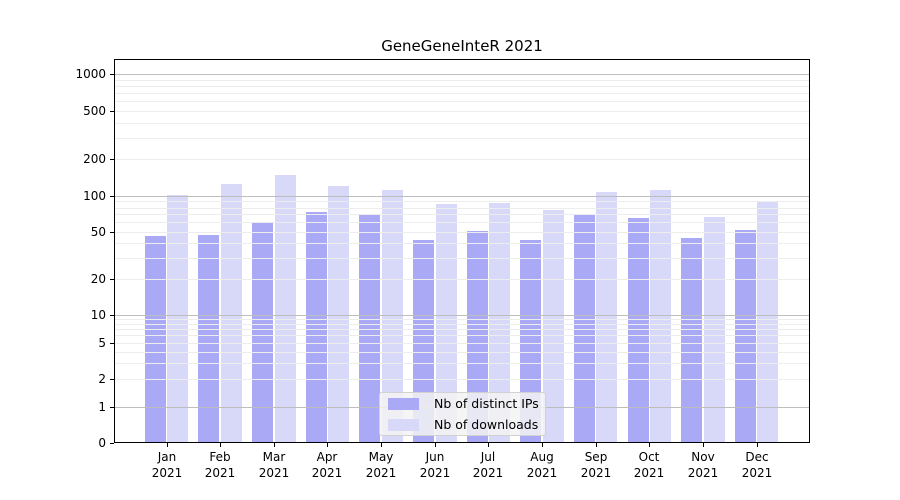 This screenshot has width=900, height=500. What do you see at coordinates (757, 465) in the screenshot?
I see `x-tick-label-dec: Dec 2021` at bounding box center [757, 465].